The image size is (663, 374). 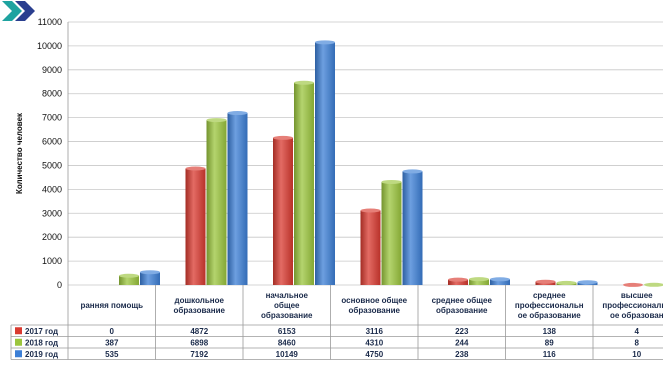 I want to click on table-cell-value: 4310, so click(x=374, y=342).